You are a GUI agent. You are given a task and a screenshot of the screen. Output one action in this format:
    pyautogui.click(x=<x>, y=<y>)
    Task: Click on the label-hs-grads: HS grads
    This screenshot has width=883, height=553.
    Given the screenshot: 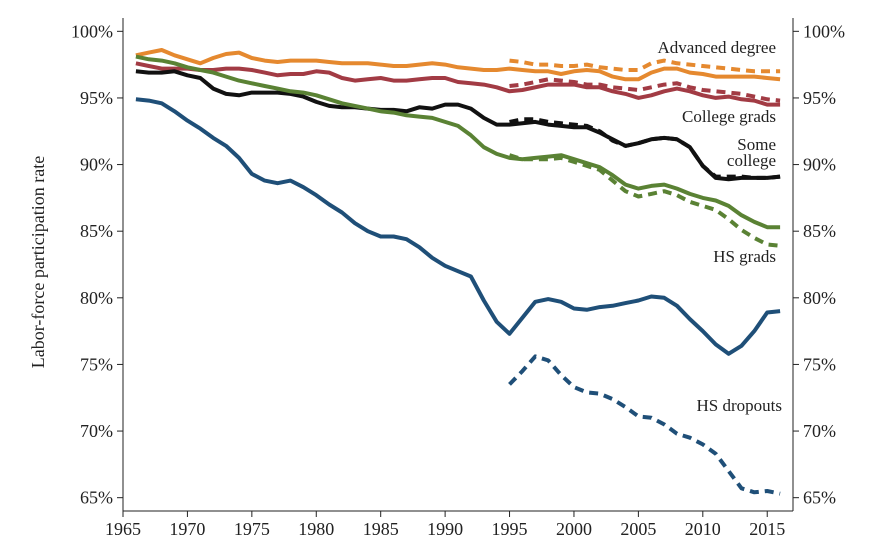 What is the action you would take?
    pyautogui.click(x=744, y=256)
    